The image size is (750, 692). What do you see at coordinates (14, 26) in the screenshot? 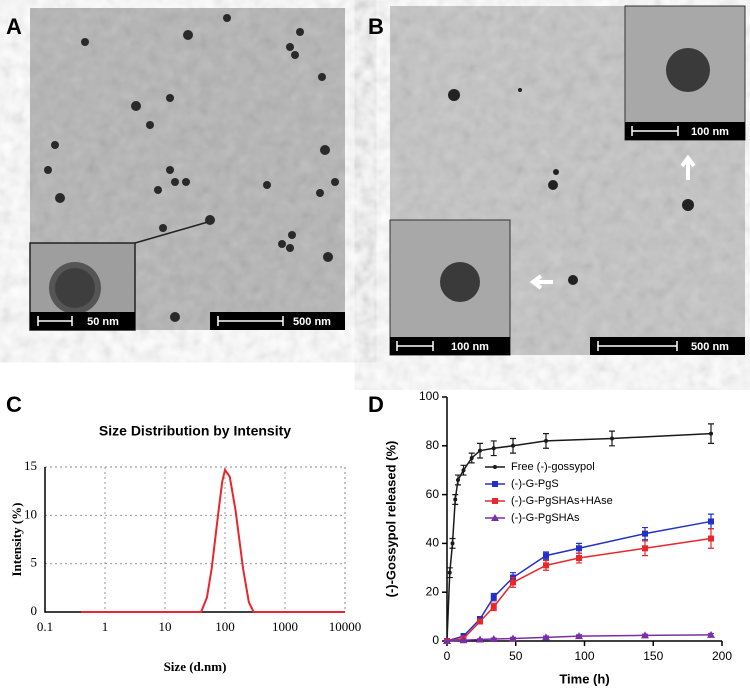
I see `panel-label: A` at bounding box center [14, 26].